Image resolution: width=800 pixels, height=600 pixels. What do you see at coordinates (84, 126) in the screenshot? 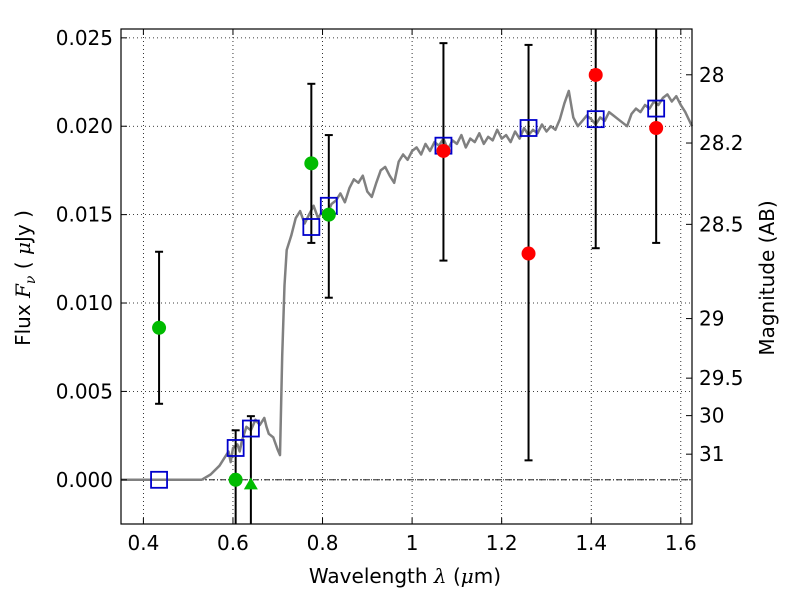
I see `y-tick-label: 0.020` at bounding box center [84, 126].